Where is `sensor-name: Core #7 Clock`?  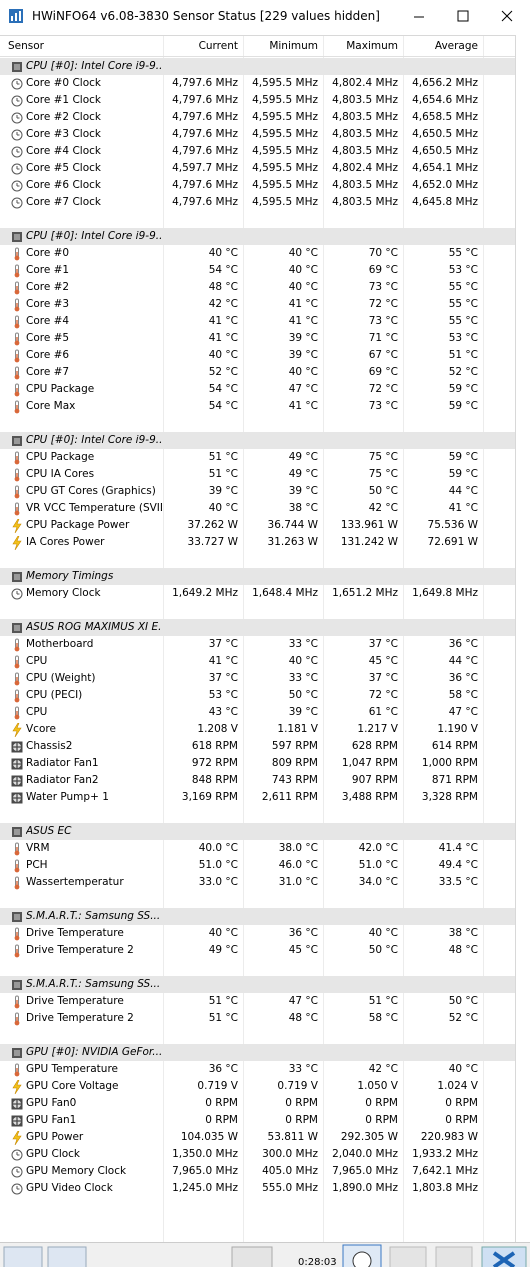 sensor-name: Core #7 Clock is located at coordinates (63, 202).